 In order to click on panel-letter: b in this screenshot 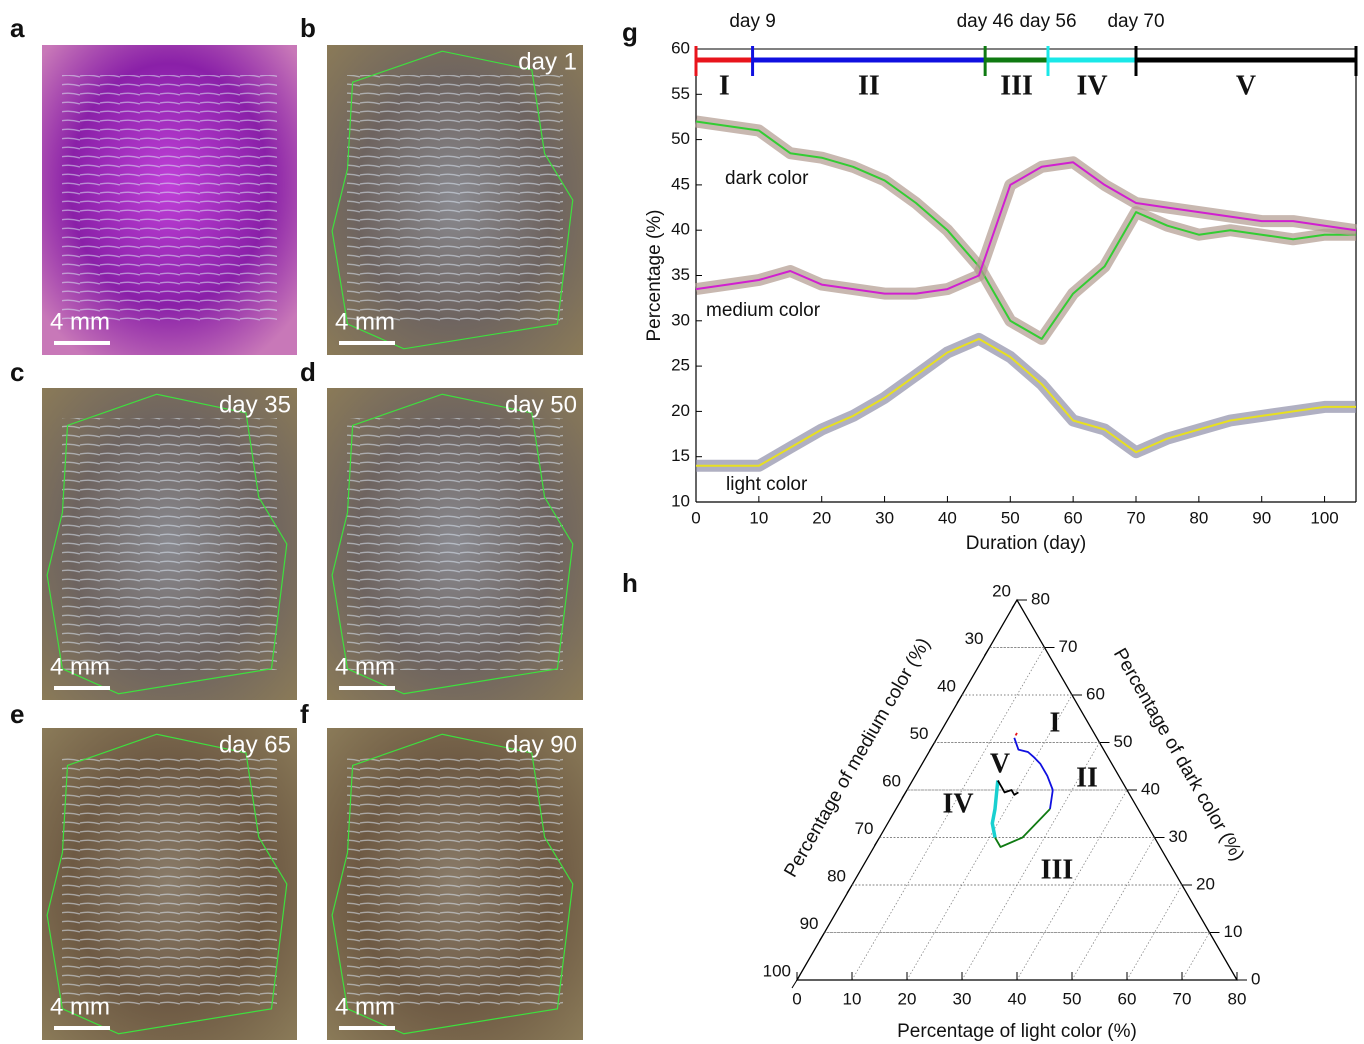, I will do `click(308, 28)`.